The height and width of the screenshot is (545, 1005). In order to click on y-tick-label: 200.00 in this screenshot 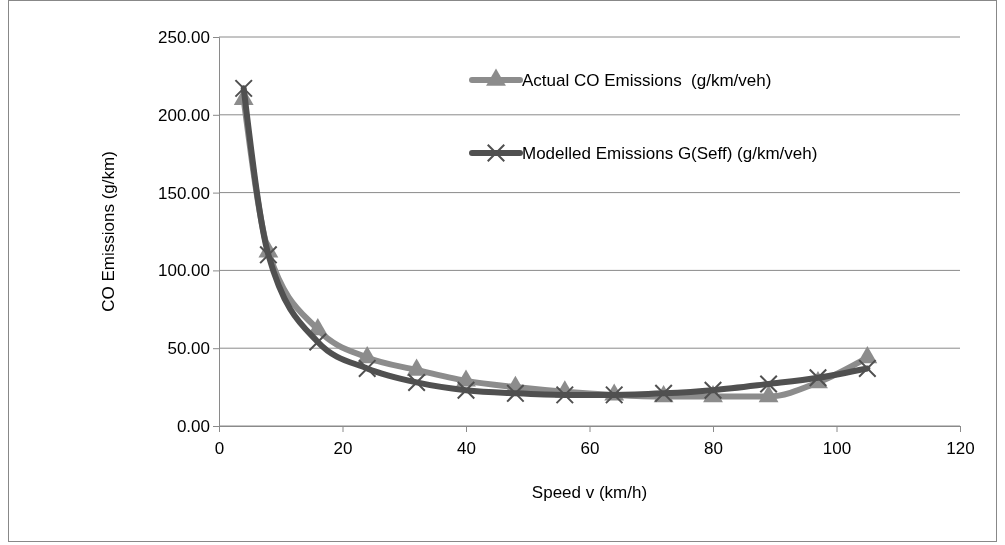, I will do `click(184, 115)`.